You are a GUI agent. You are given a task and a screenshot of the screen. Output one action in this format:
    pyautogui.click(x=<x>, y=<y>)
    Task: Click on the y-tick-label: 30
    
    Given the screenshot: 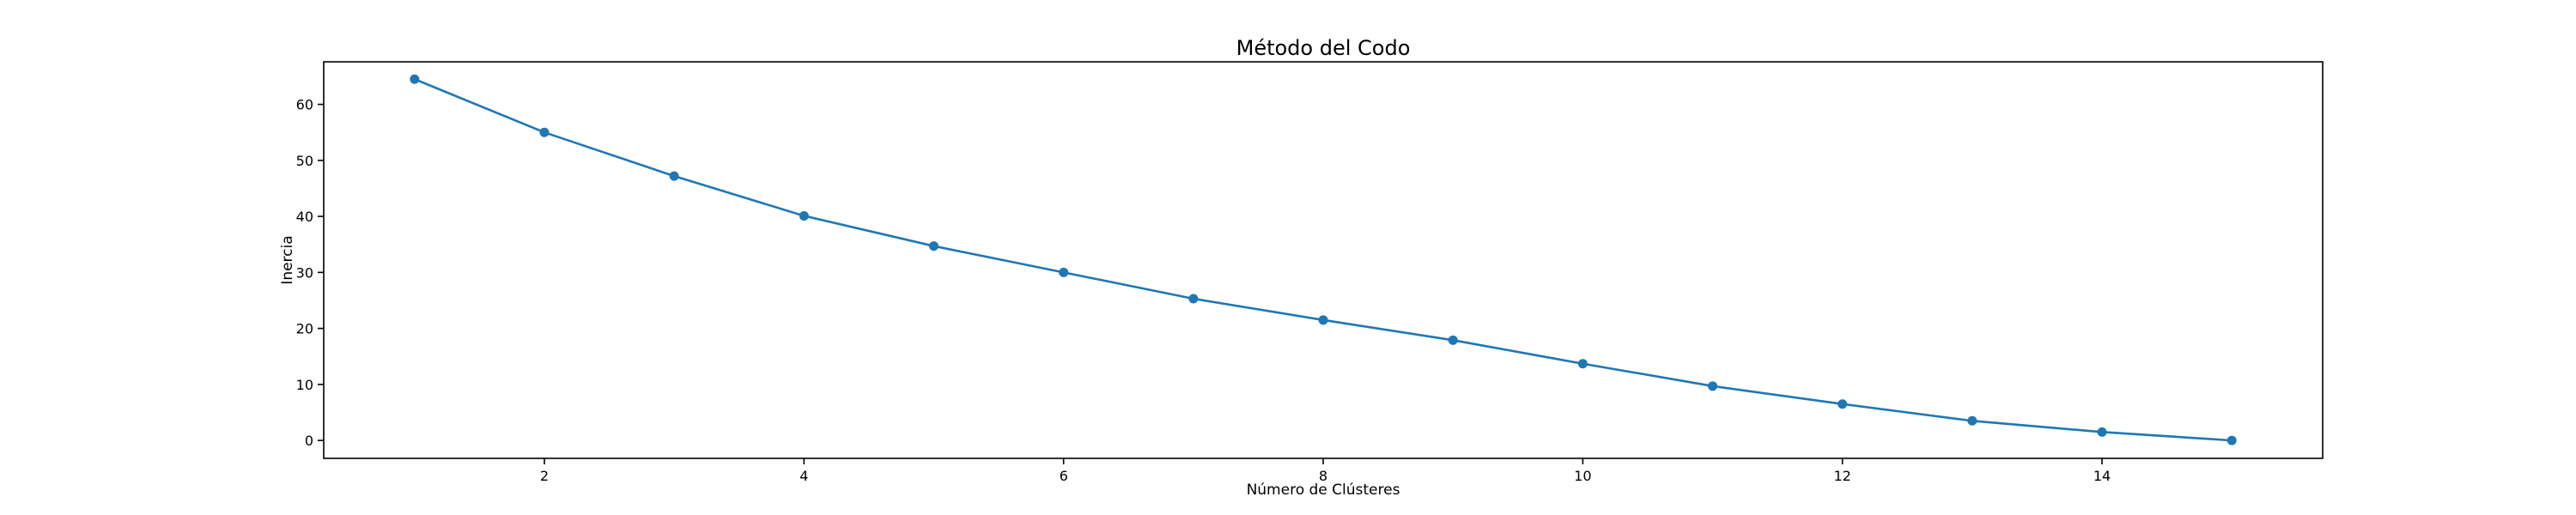 What is the action you would take?
    pyautogui.click(x=304, y=272)
    